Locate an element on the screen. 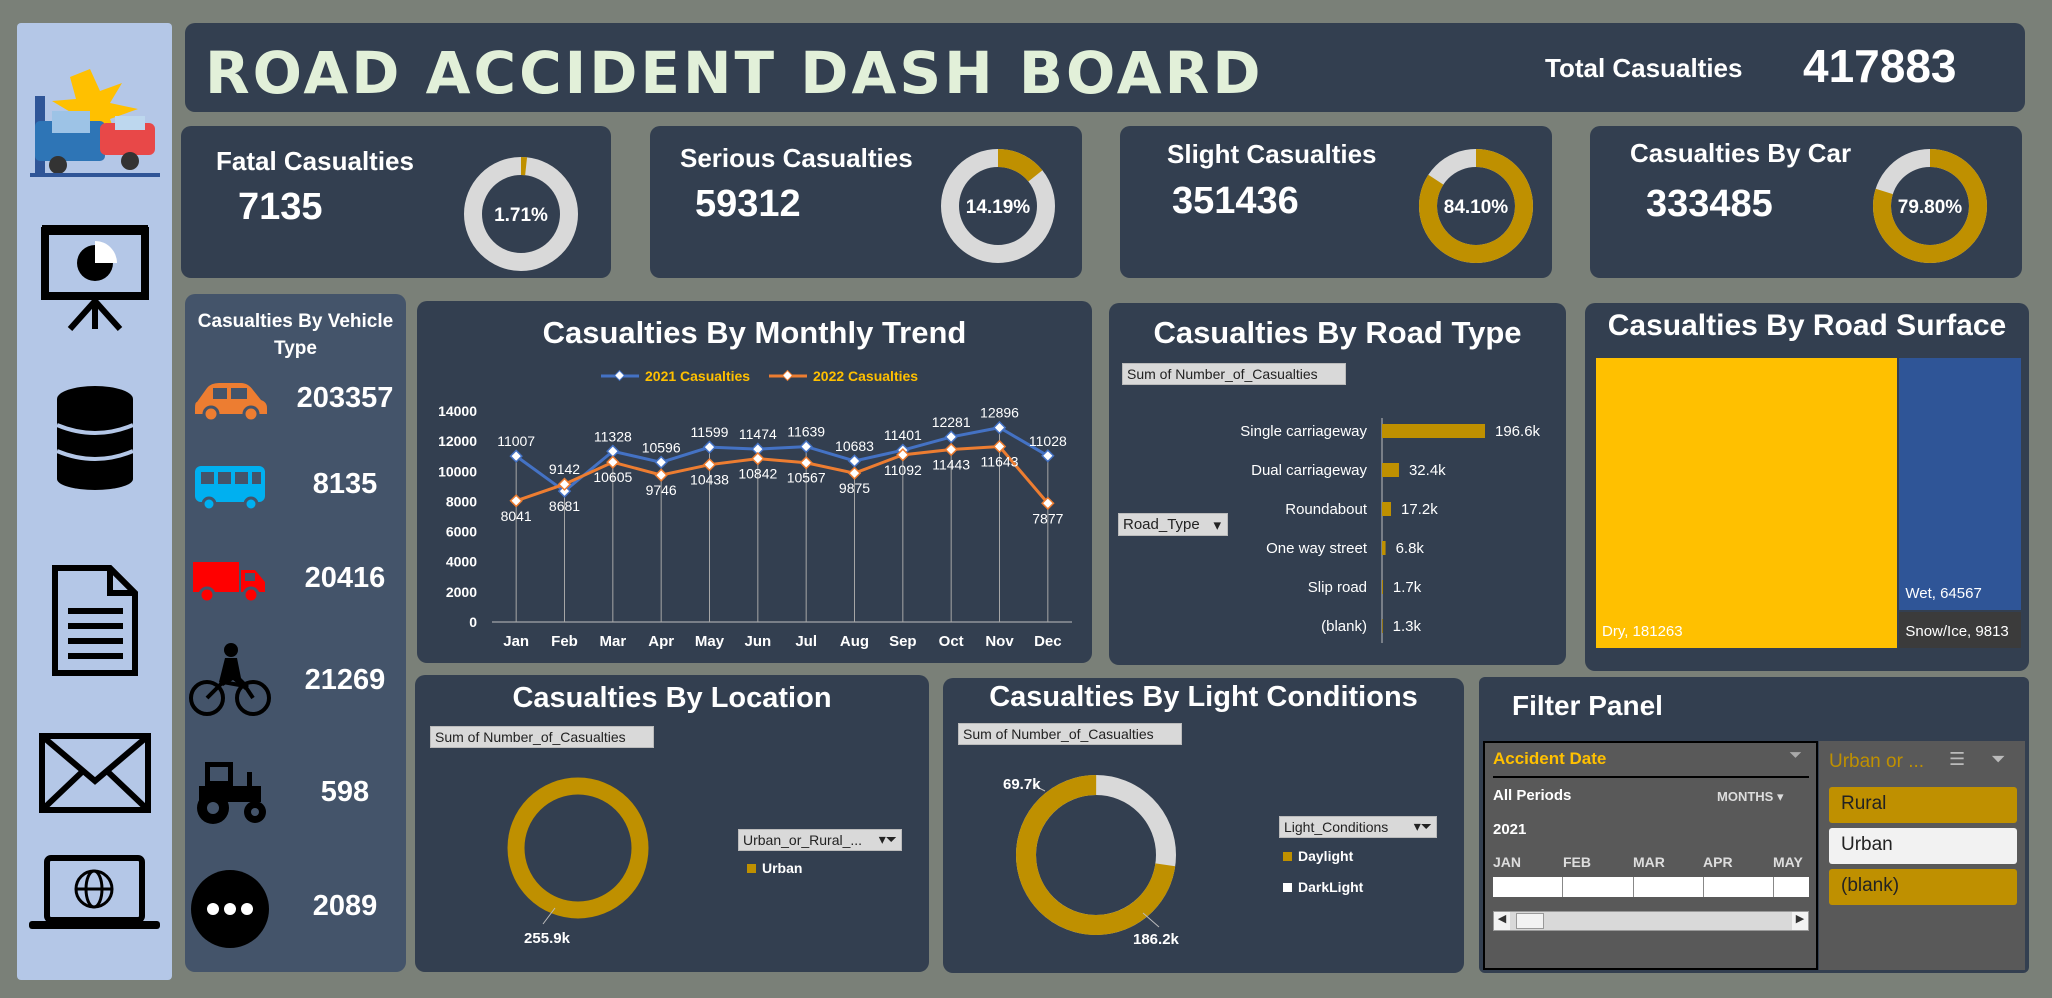 The width and height of the screenshot is (2052, 998). light-filter-button: Light_Conditions ▾⏷ is located at coordinates (1358, 827).